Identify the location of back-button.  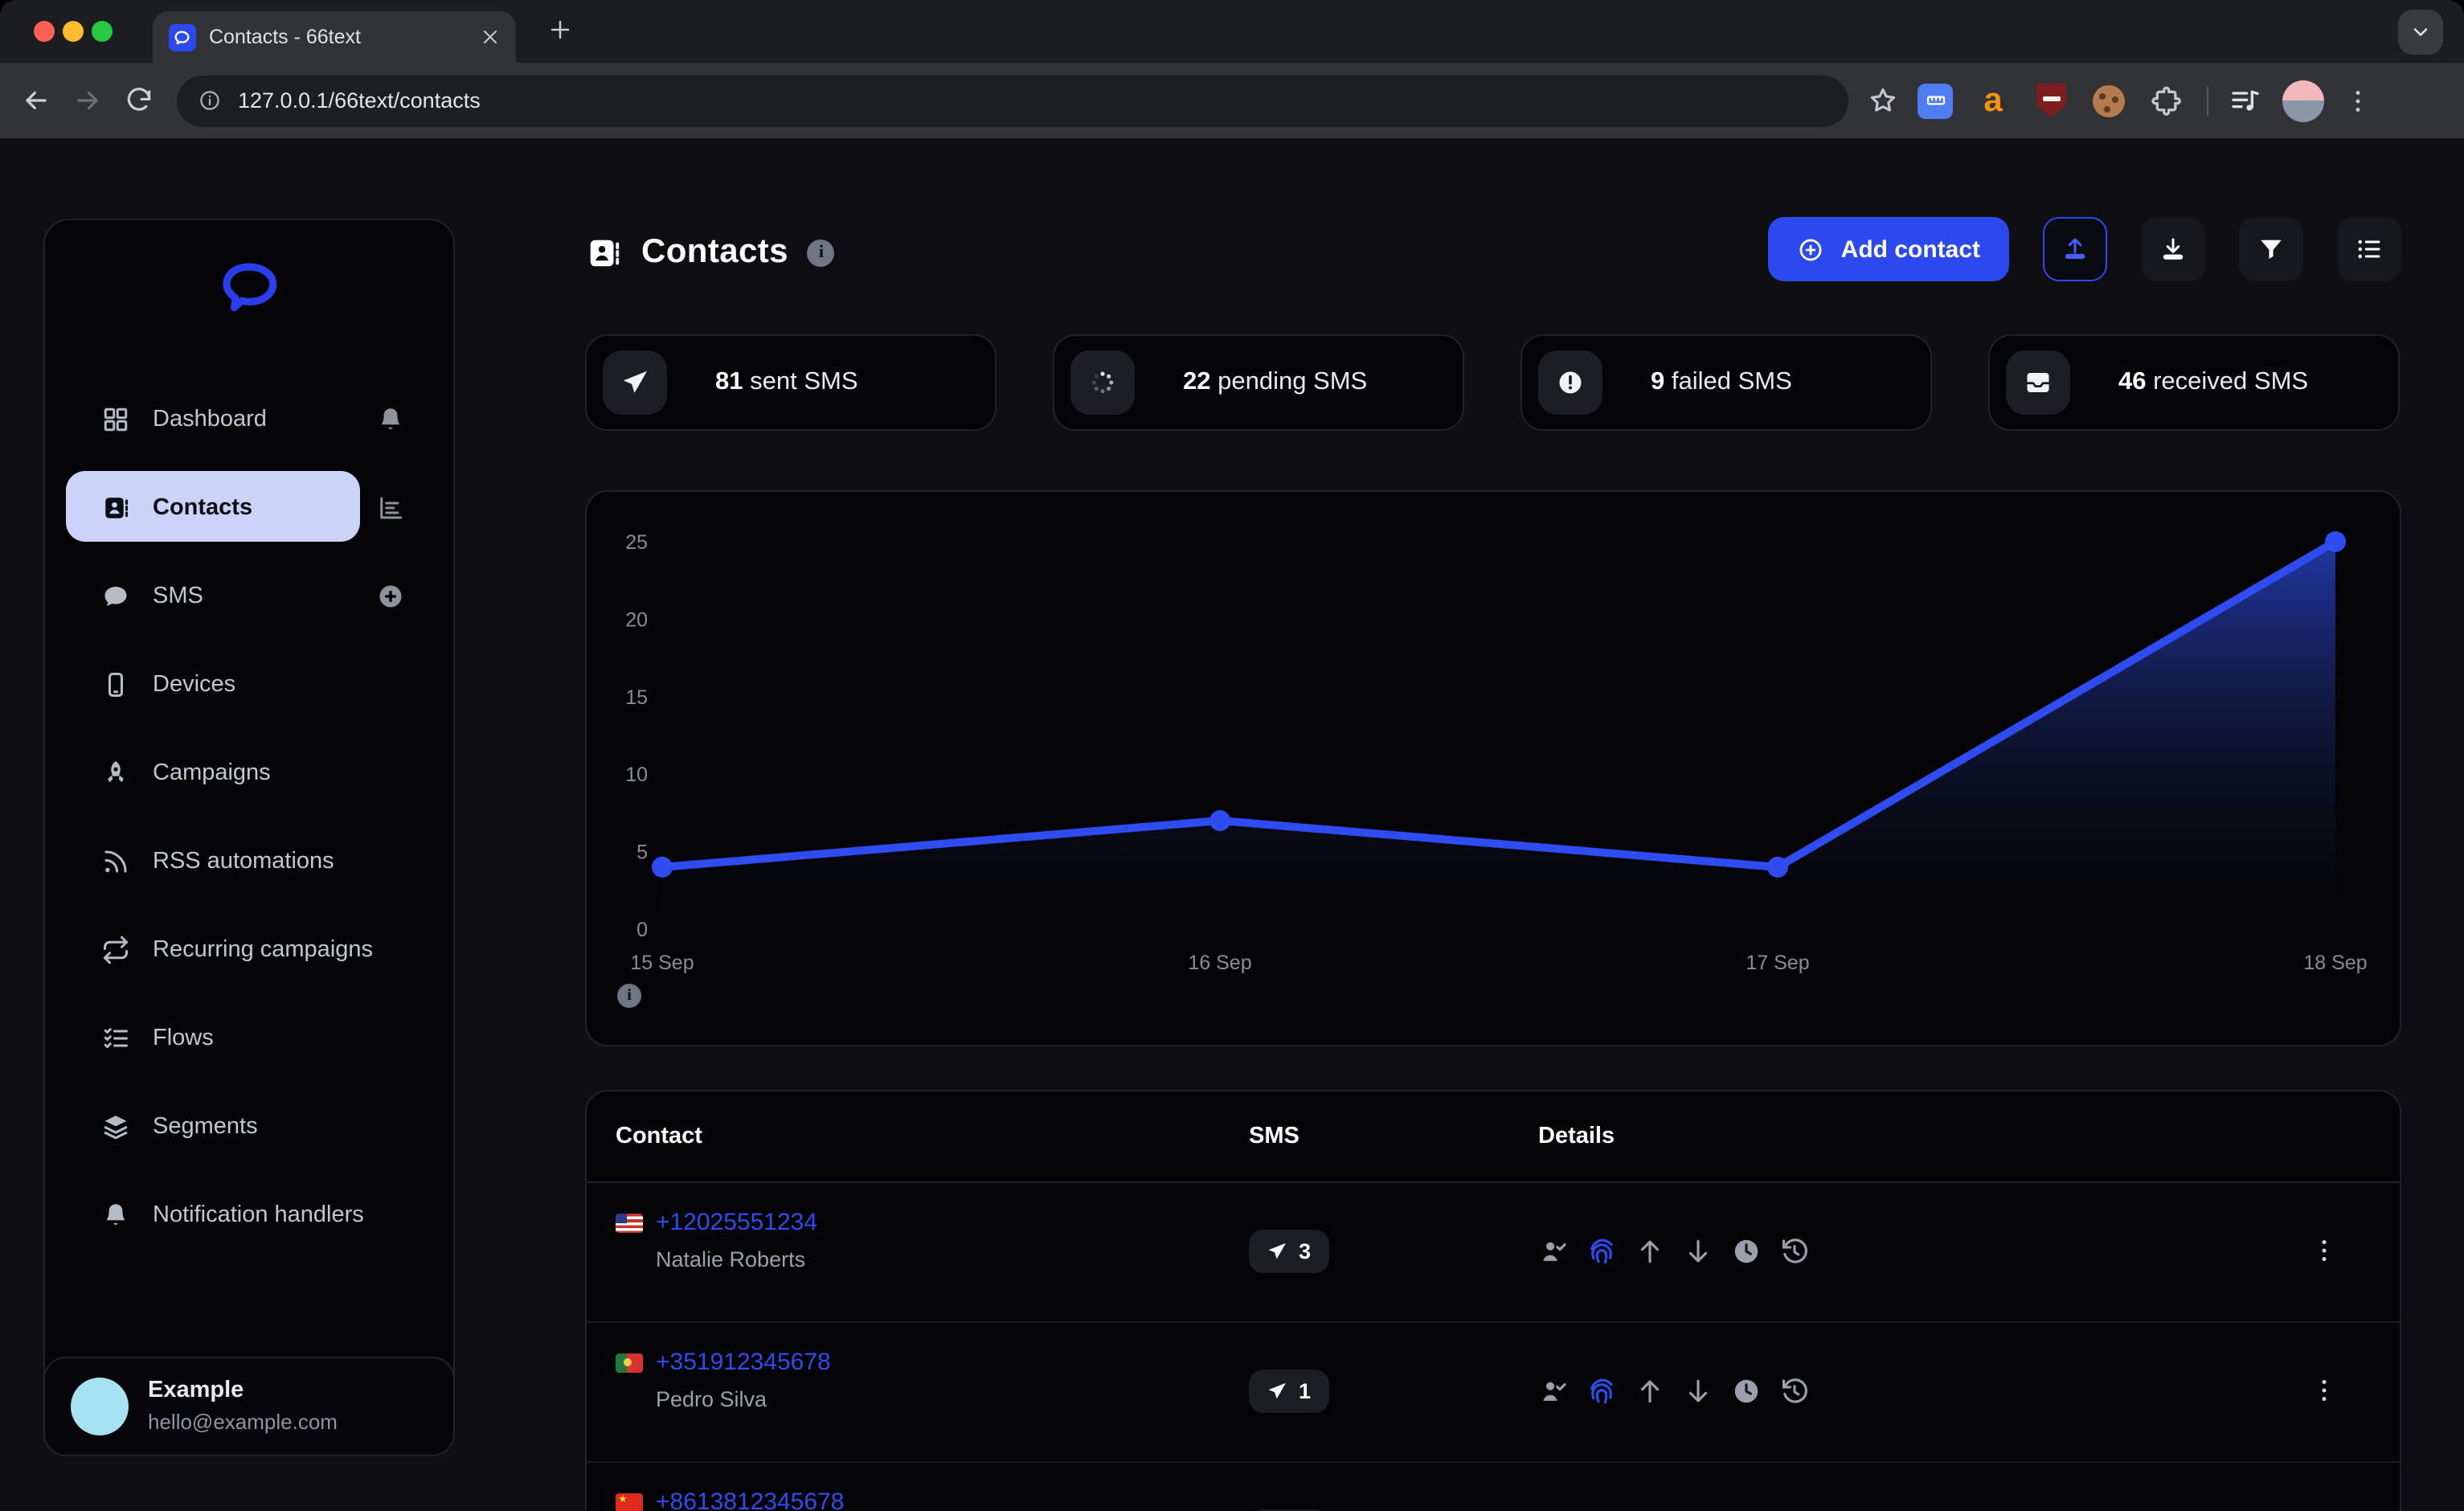
(36, 101).